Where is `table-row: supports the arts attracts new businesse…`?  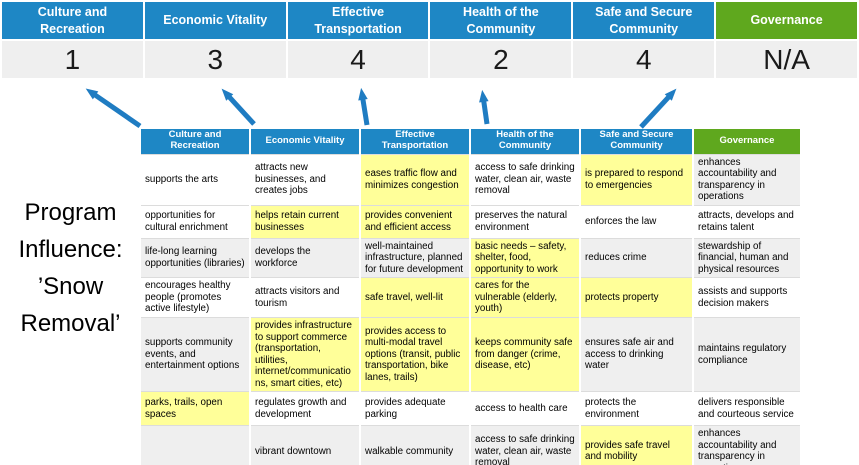 table-row: supports the arts attracts new businesse… is located at coordinates (470, 179).